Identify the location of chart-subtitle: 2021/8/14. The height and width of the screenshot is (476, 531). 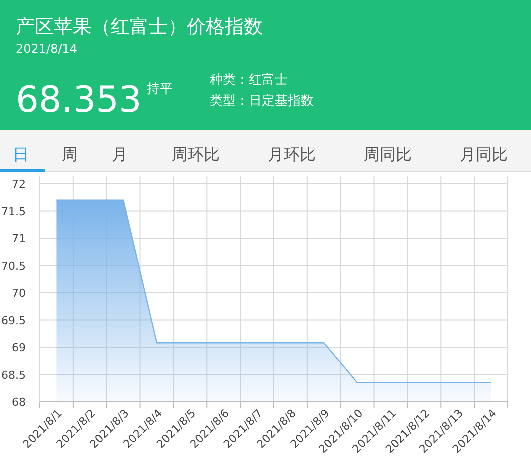
(47, 49).